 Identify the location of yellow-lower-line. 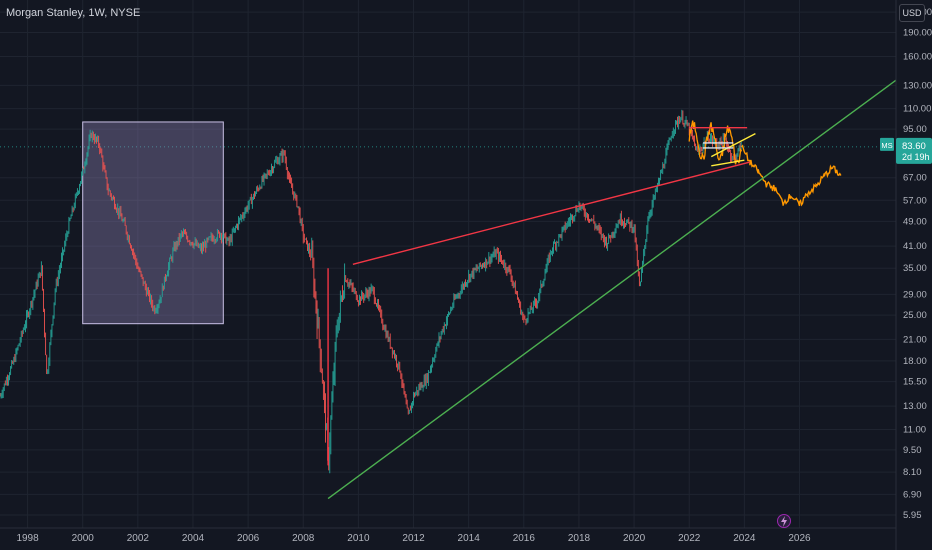
(728, 163).